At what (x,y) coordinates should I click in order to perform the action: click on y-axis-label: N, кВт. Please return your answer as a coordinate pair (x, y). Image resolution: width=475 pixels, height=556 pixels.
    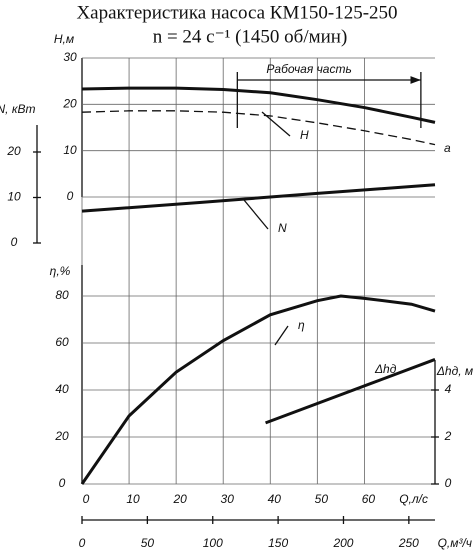
    Looking at the image, I should click on (18, 109).